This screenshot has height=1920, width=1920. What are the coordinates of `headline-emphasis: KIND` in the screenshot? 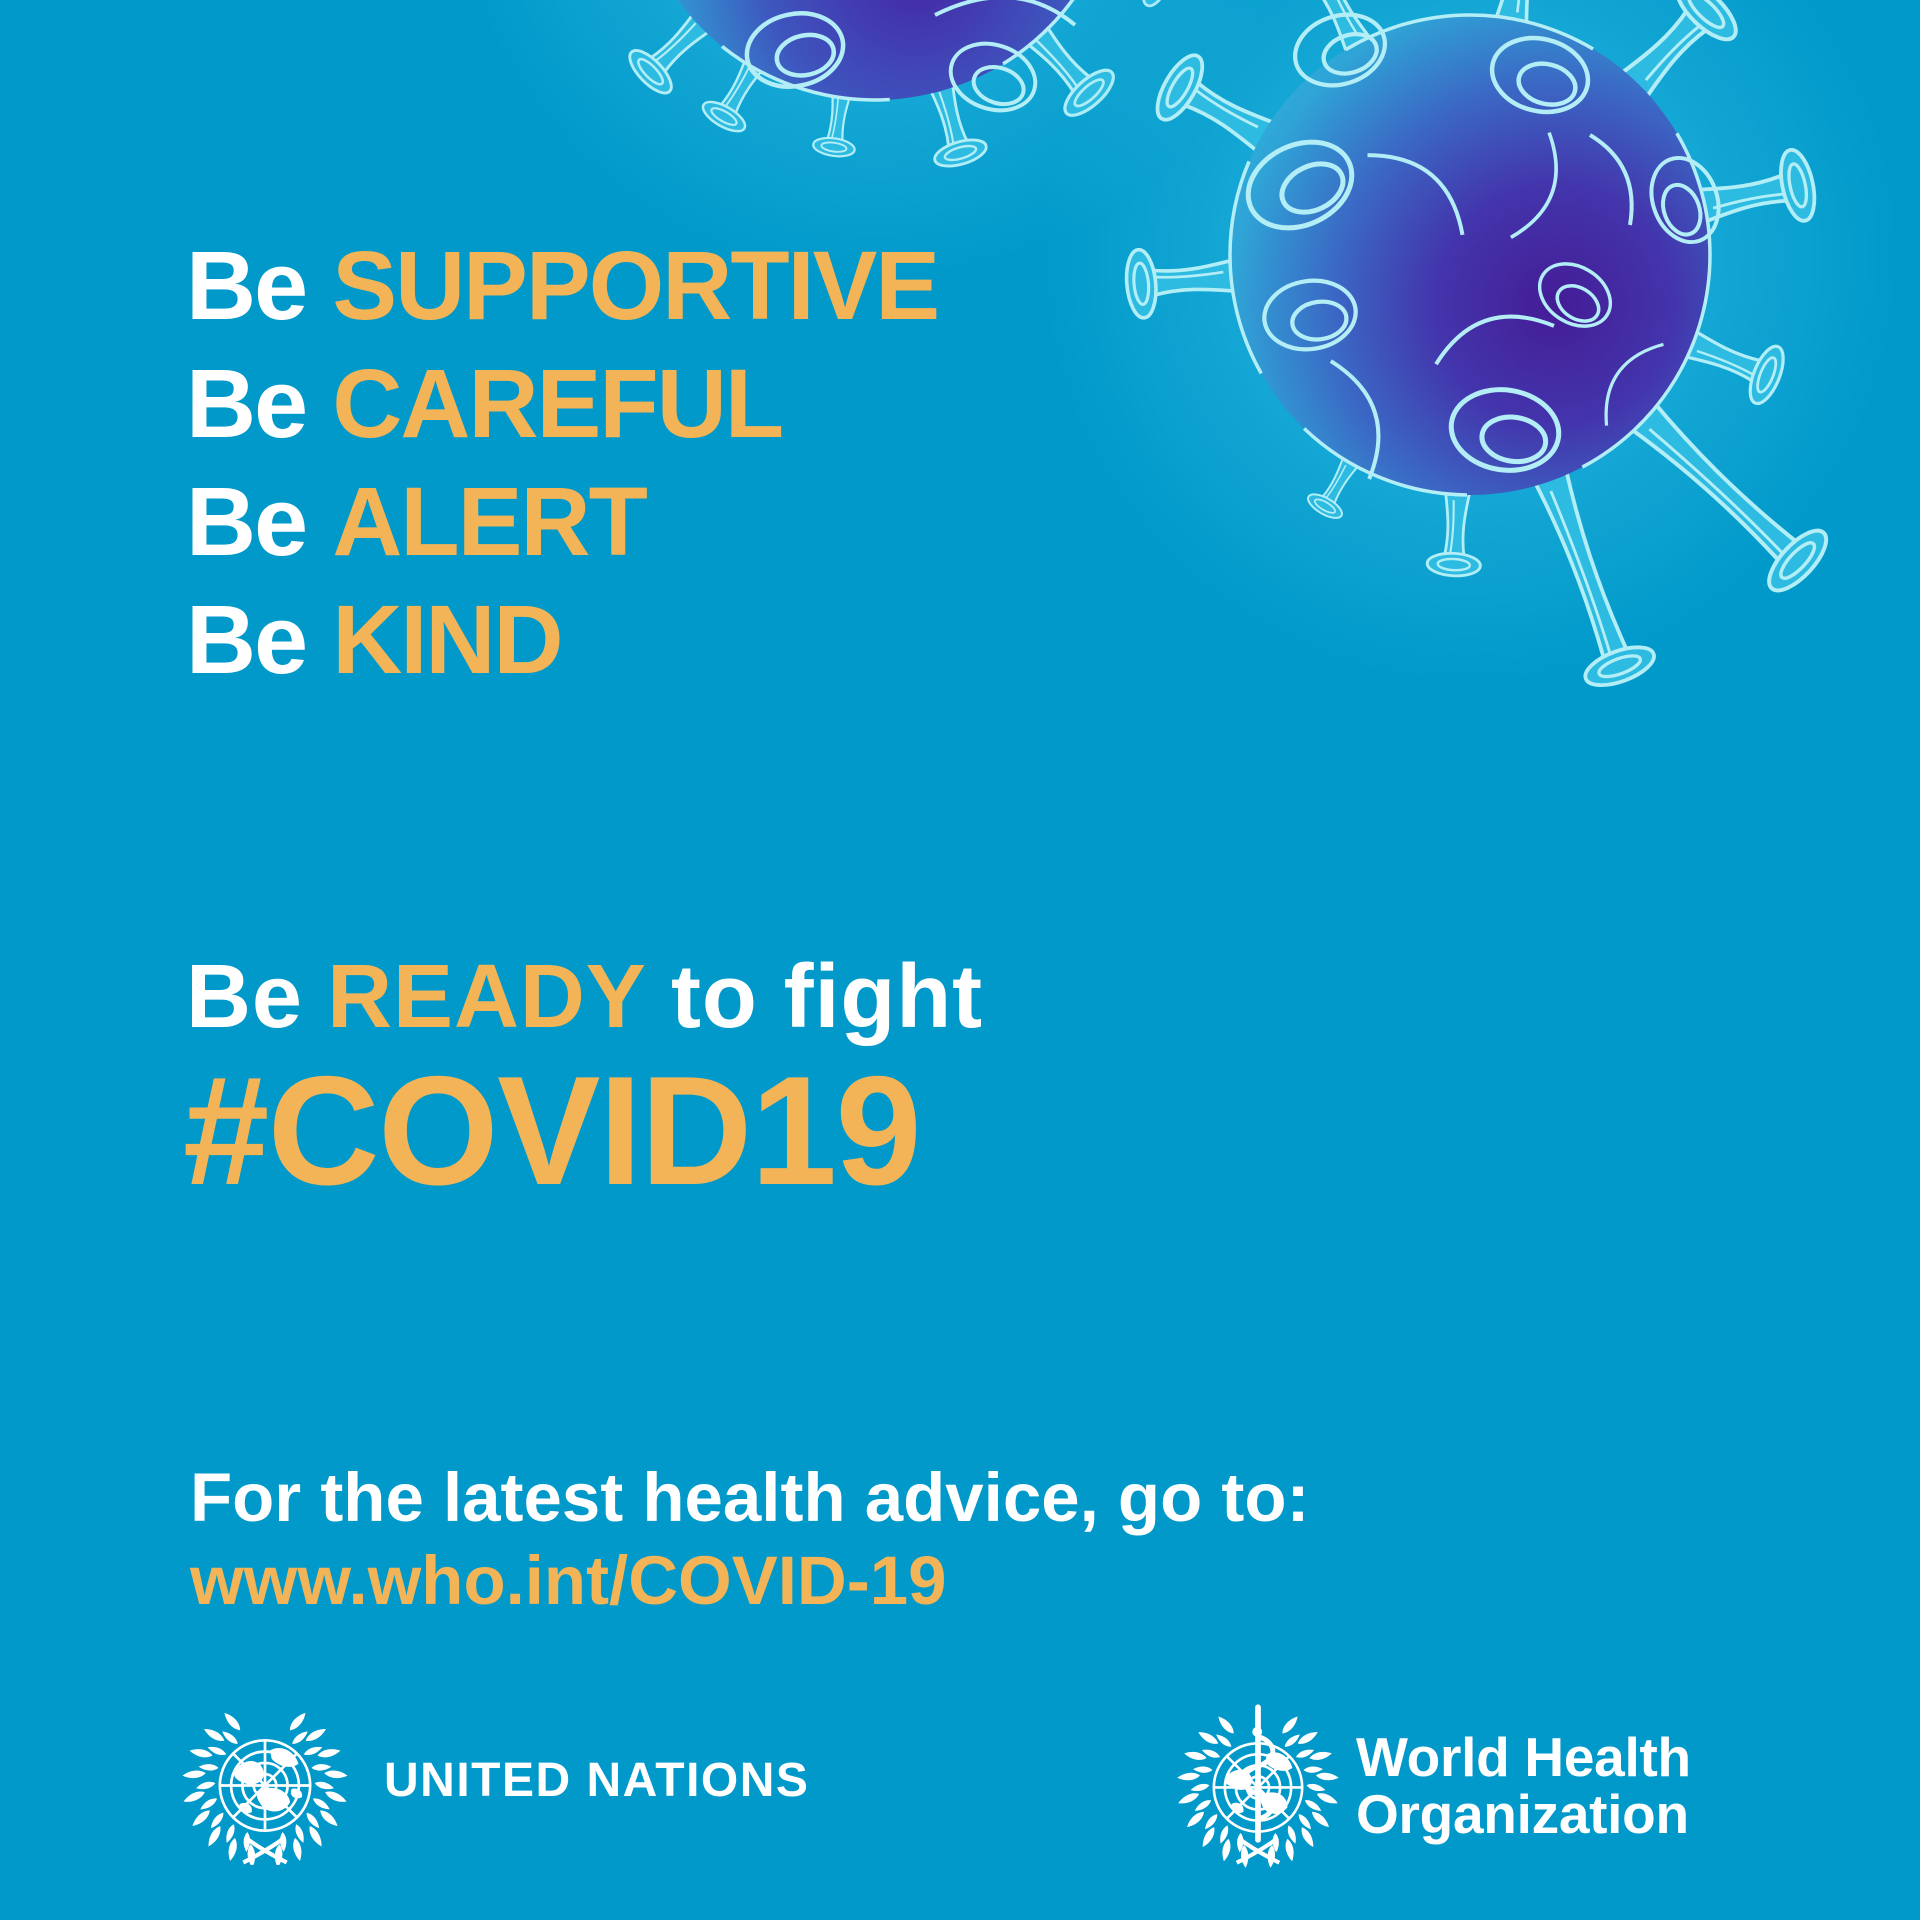 It's located at (447, 639).